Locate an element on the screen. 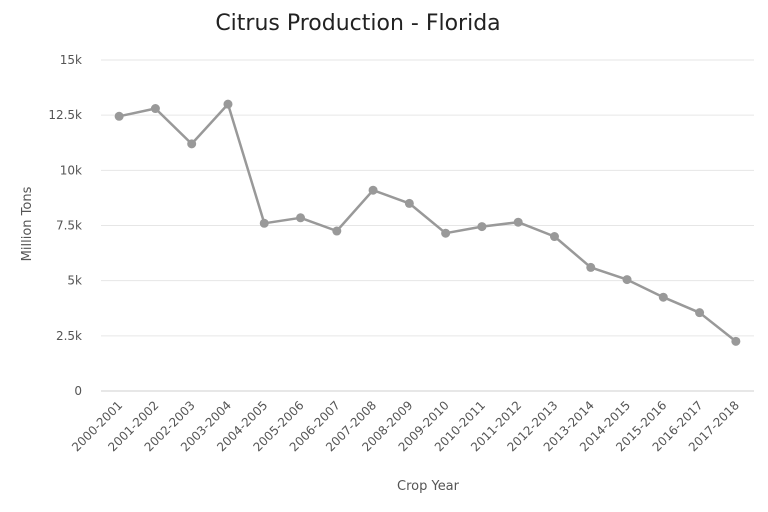 The image size is (768, 512). y-tick-label: 15k is located at coordinates (71, 60).